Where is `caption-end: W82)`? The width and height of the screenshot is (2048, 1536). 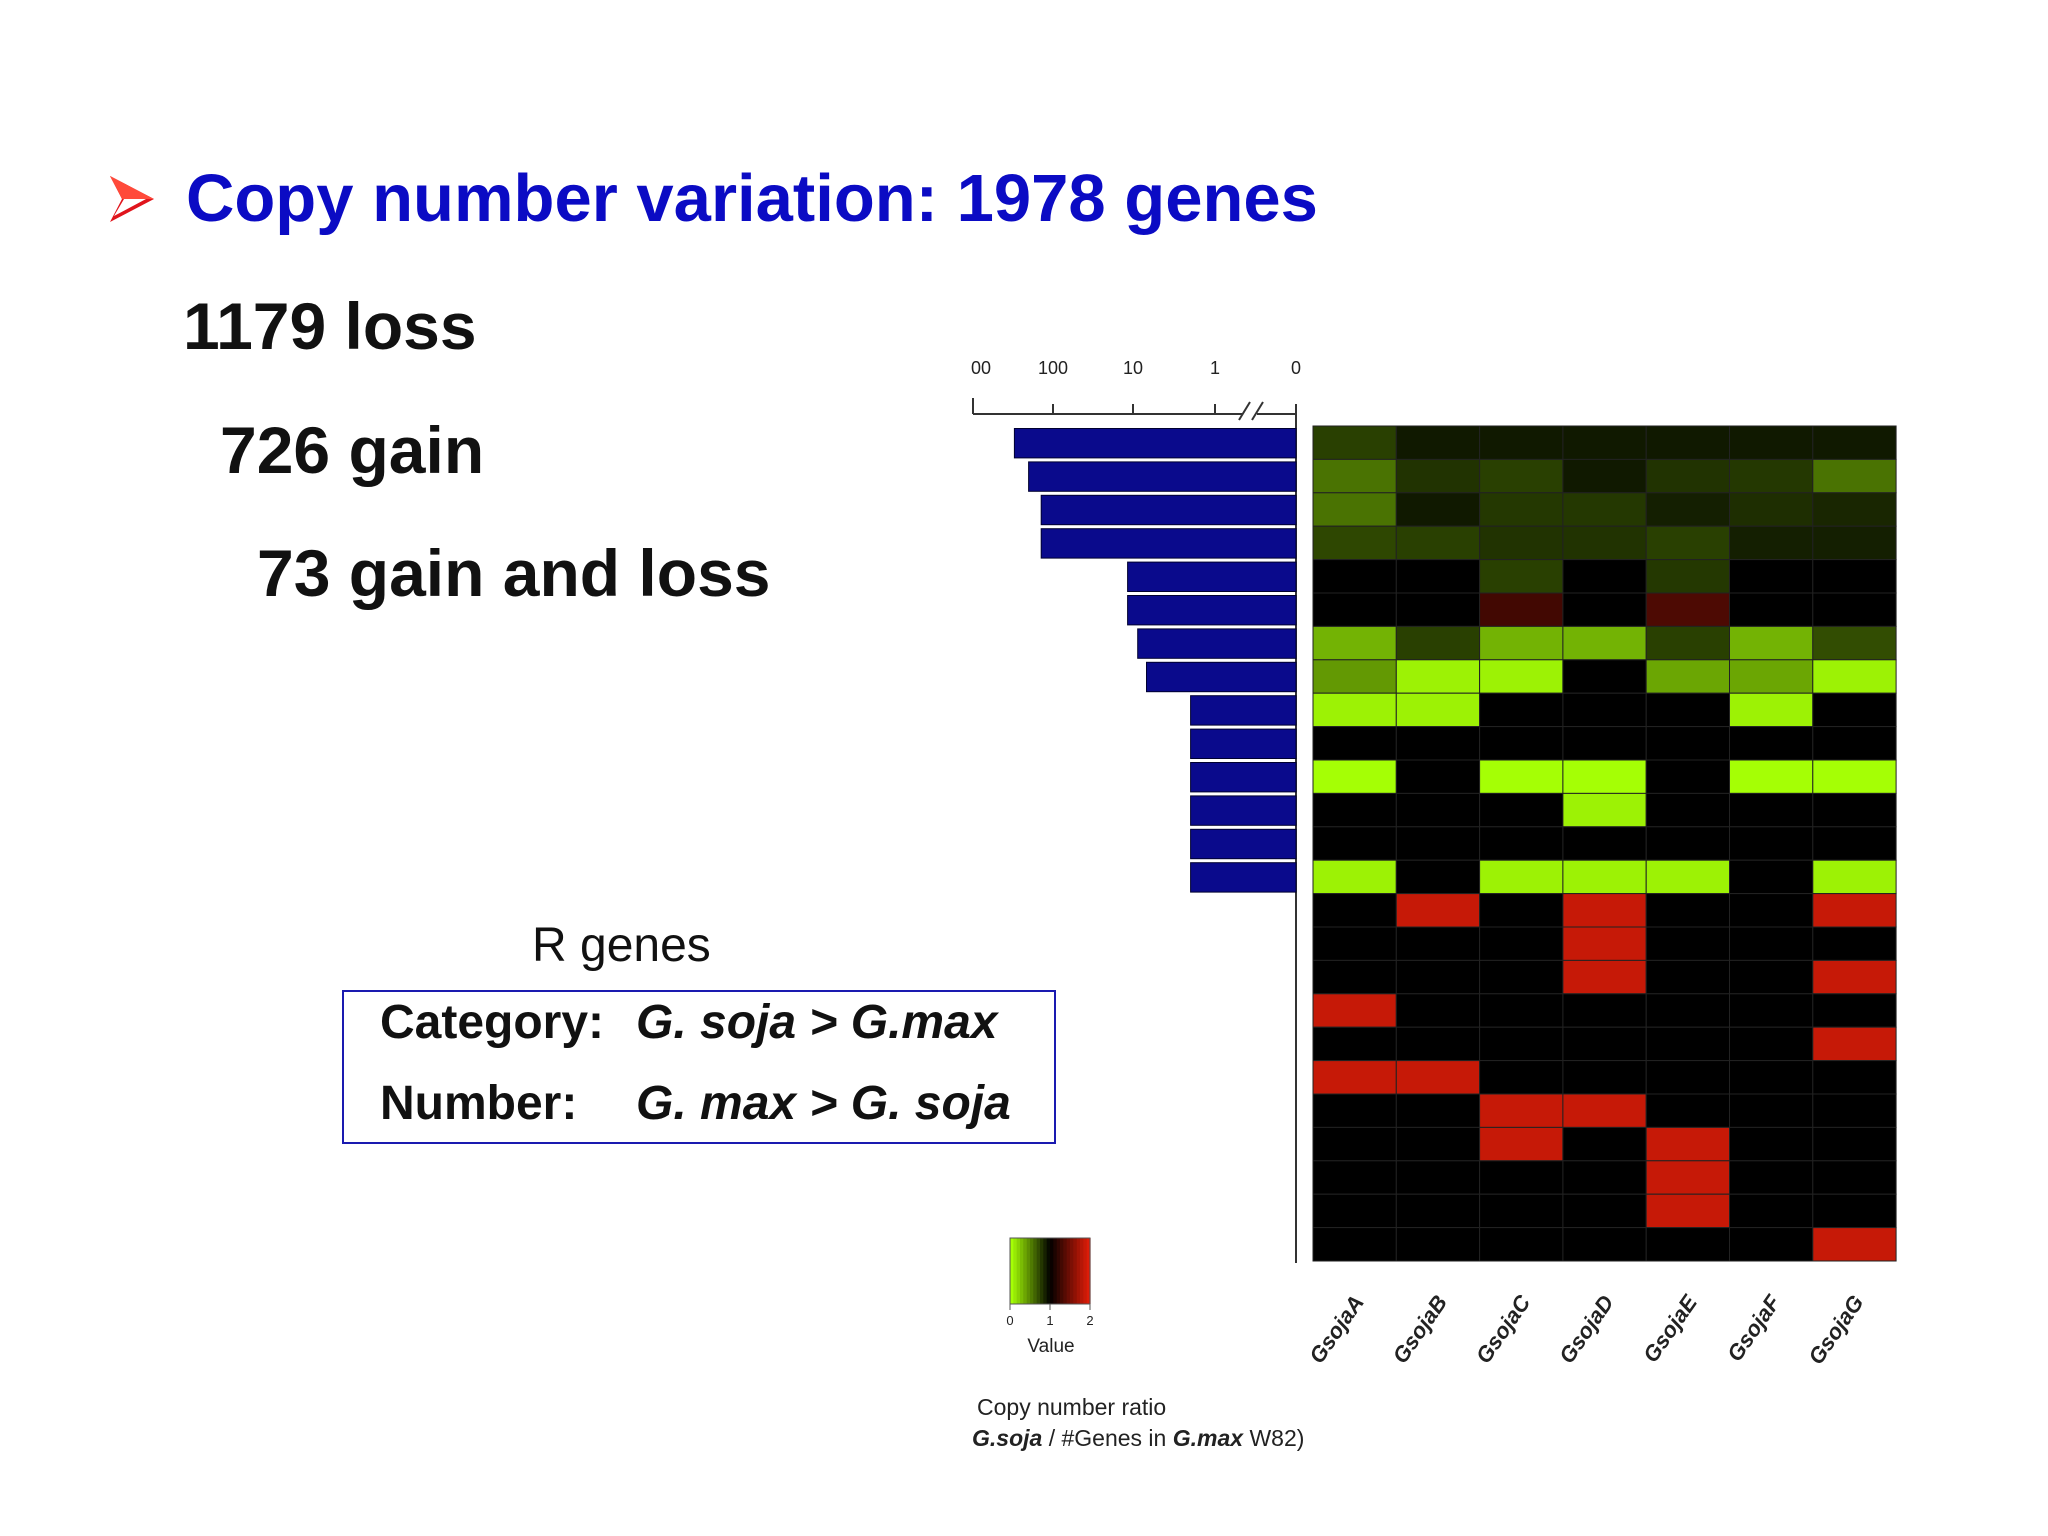
caption-end: W82) is located at coordinates (1273, 1438).